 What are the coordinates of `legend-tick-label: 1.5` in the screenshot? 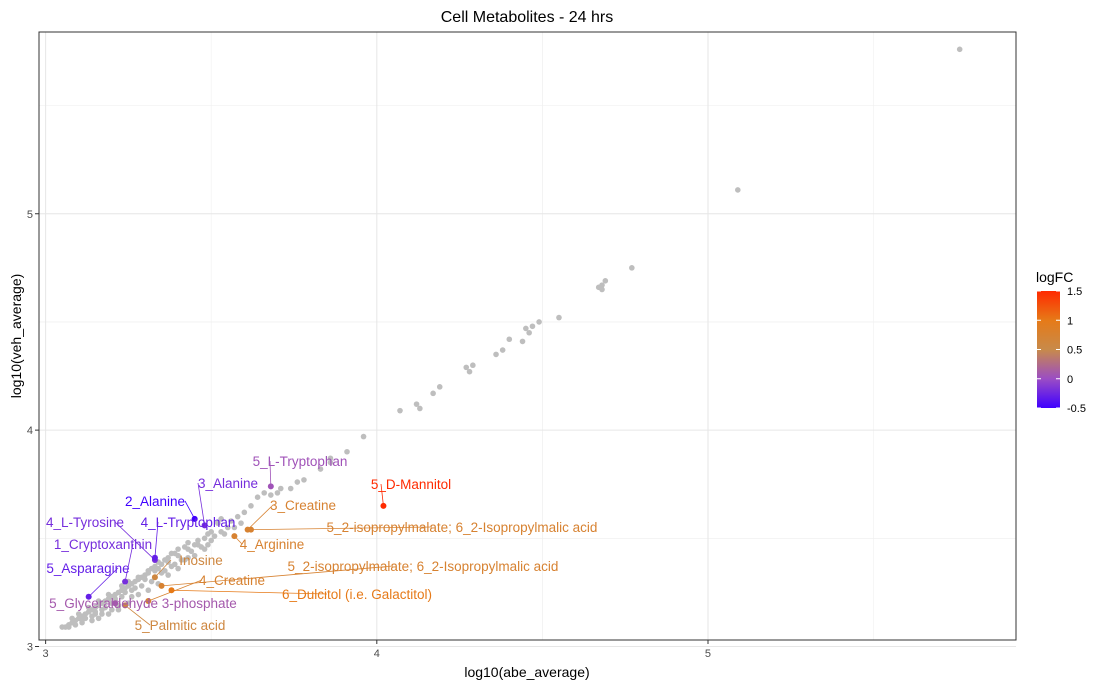 It's located at (1074, 292).